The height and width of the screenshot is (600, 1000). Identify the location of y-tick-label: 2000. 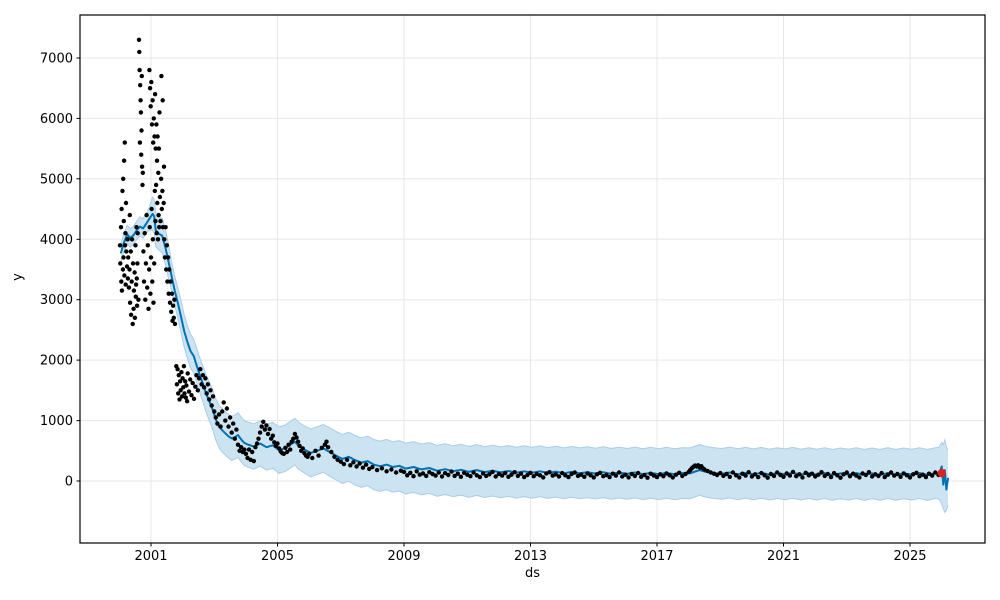
(56, 361).